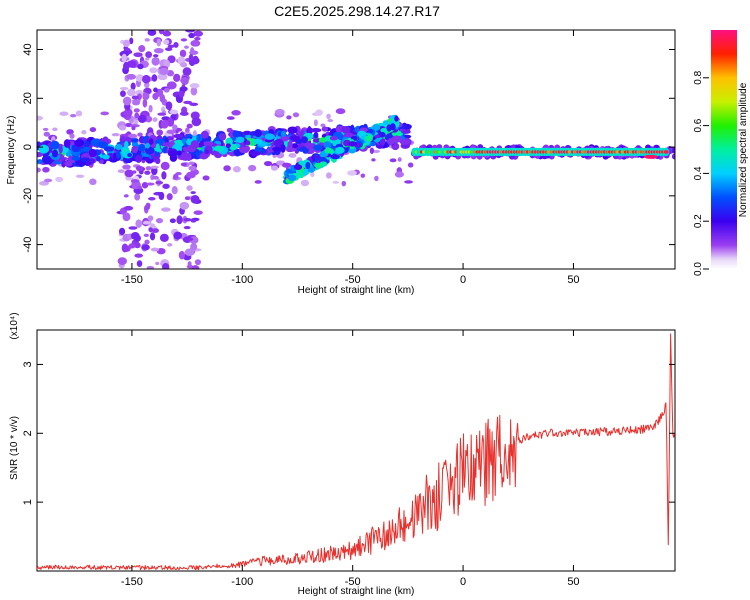 The width and height of the screenshot is (750, 600). I want to click on y-tick-label: 1, so click(28, 502).